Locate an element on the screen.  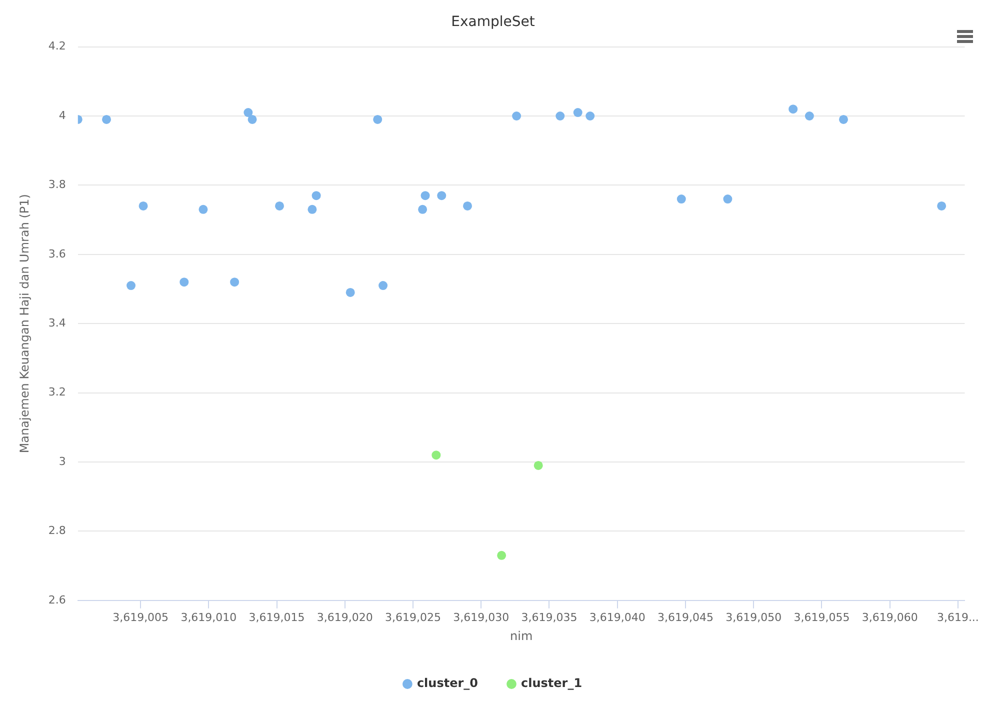
x-tick-label: 3,619,025 is located at coordinates (413, 617).